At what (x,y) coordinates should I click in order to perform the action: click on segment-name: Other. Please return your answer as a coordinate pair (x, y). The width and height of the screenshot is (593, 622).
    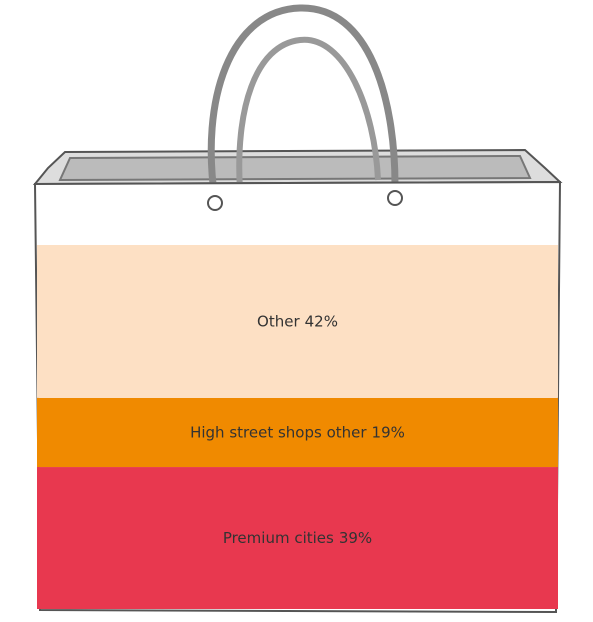
    Looking at the image, I should click on (278, 321).